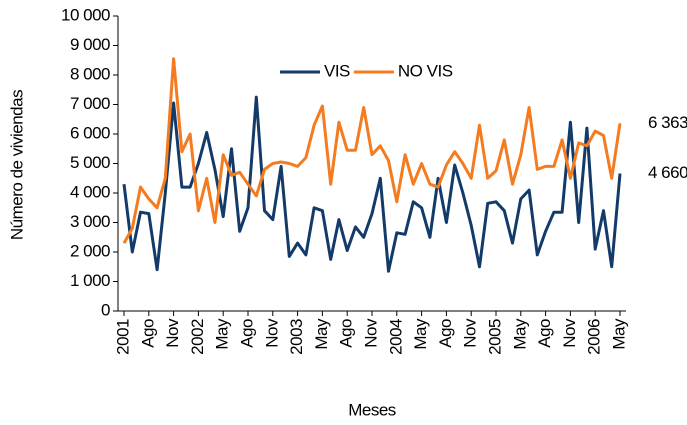  What do you see at coordinates (105, 309) in the screenshot?
I see `y-tick-label: 0` at bounding box center [105, 309].